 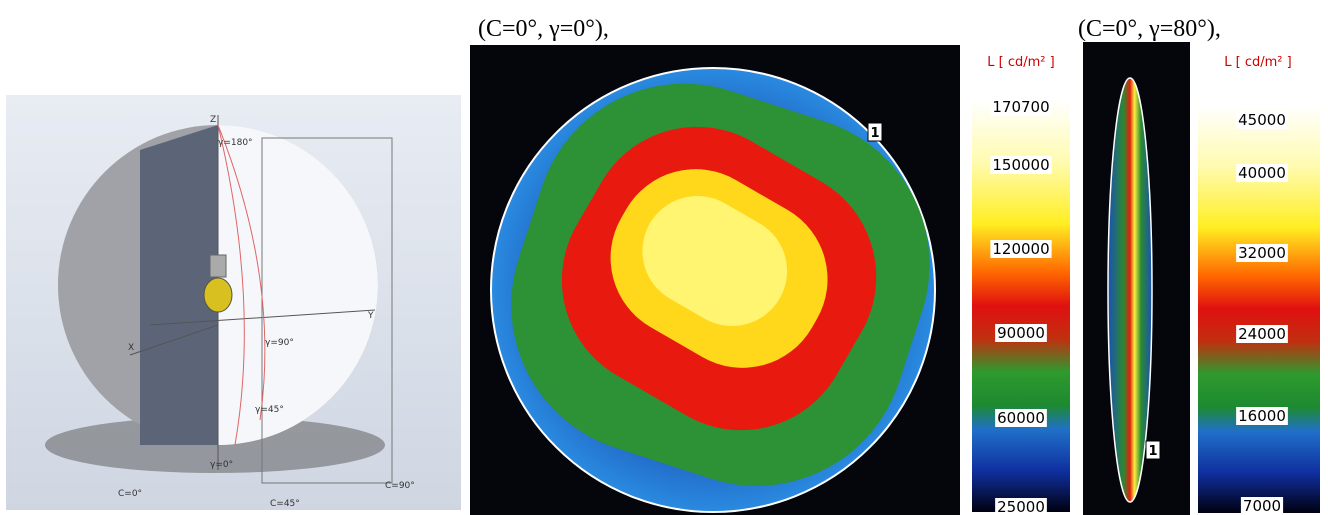 I want to click on angle-label: γ=180°, so click(x=235, y=143).